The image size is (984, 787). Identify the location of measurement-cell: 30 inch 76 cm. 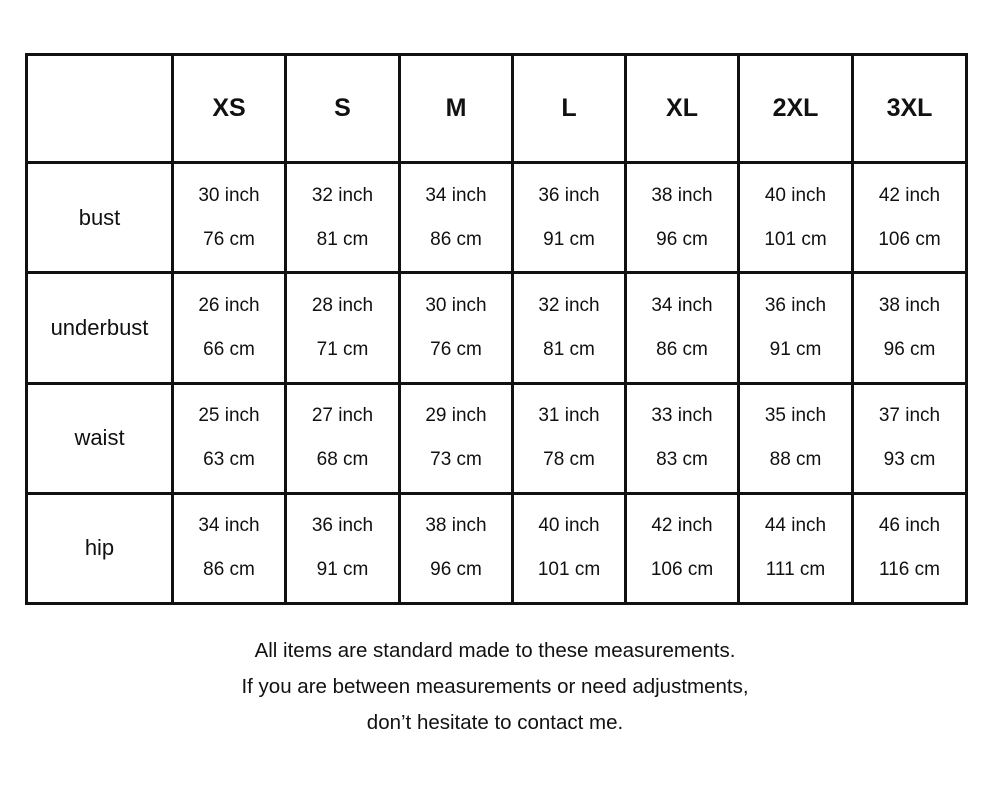
(456, 328).